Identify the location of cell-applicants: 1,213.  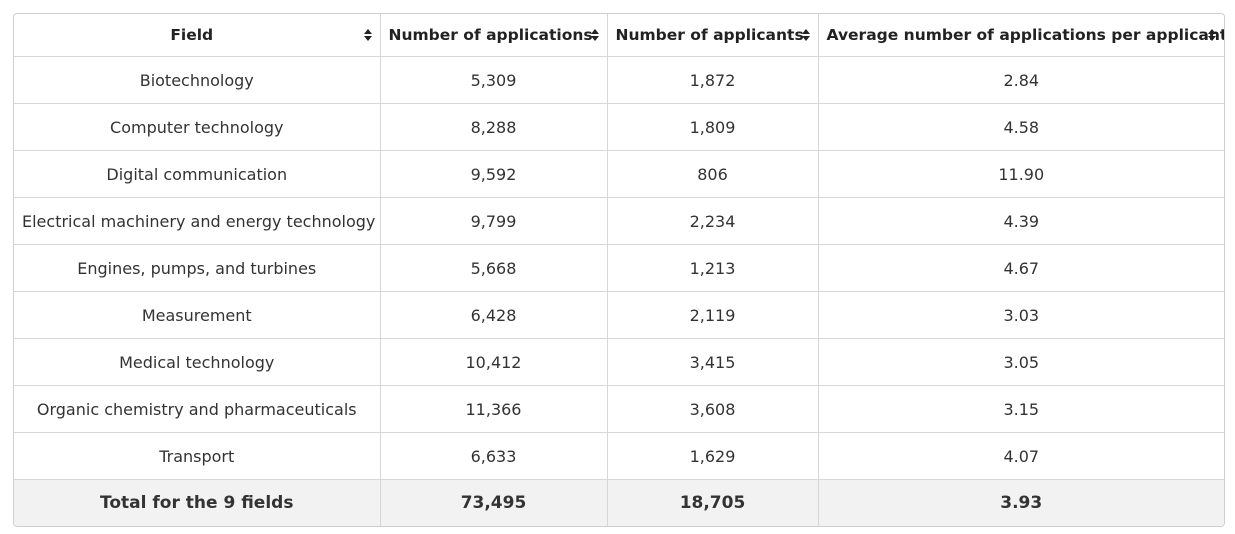
(713, 268).